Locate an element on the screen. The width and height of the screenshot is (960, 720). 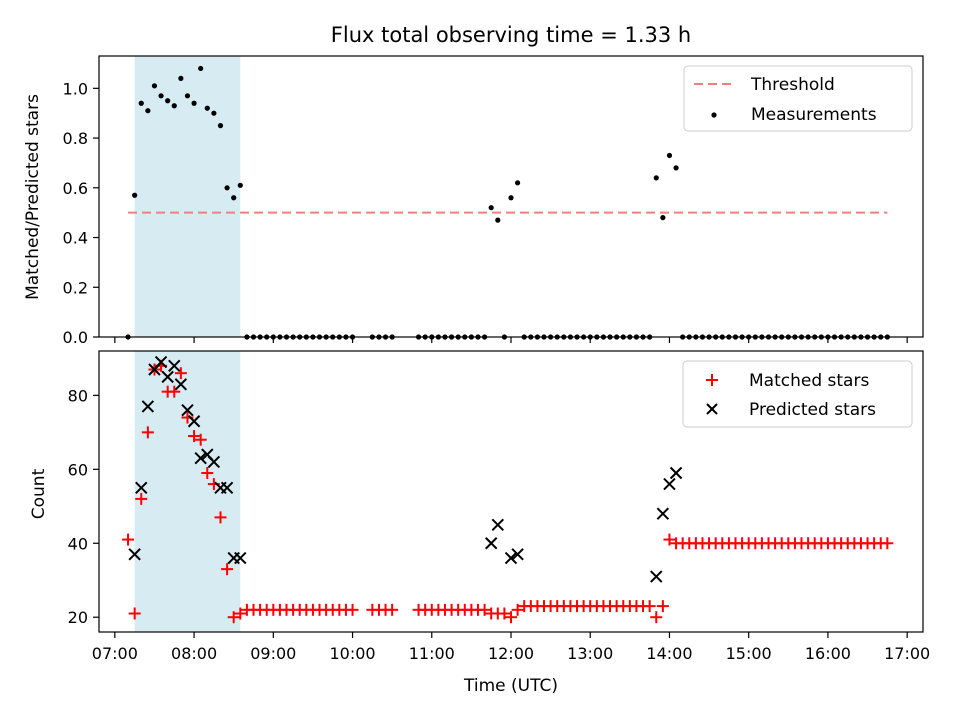
x-tick-label: 09:00 is located at coordinates (273, 653).